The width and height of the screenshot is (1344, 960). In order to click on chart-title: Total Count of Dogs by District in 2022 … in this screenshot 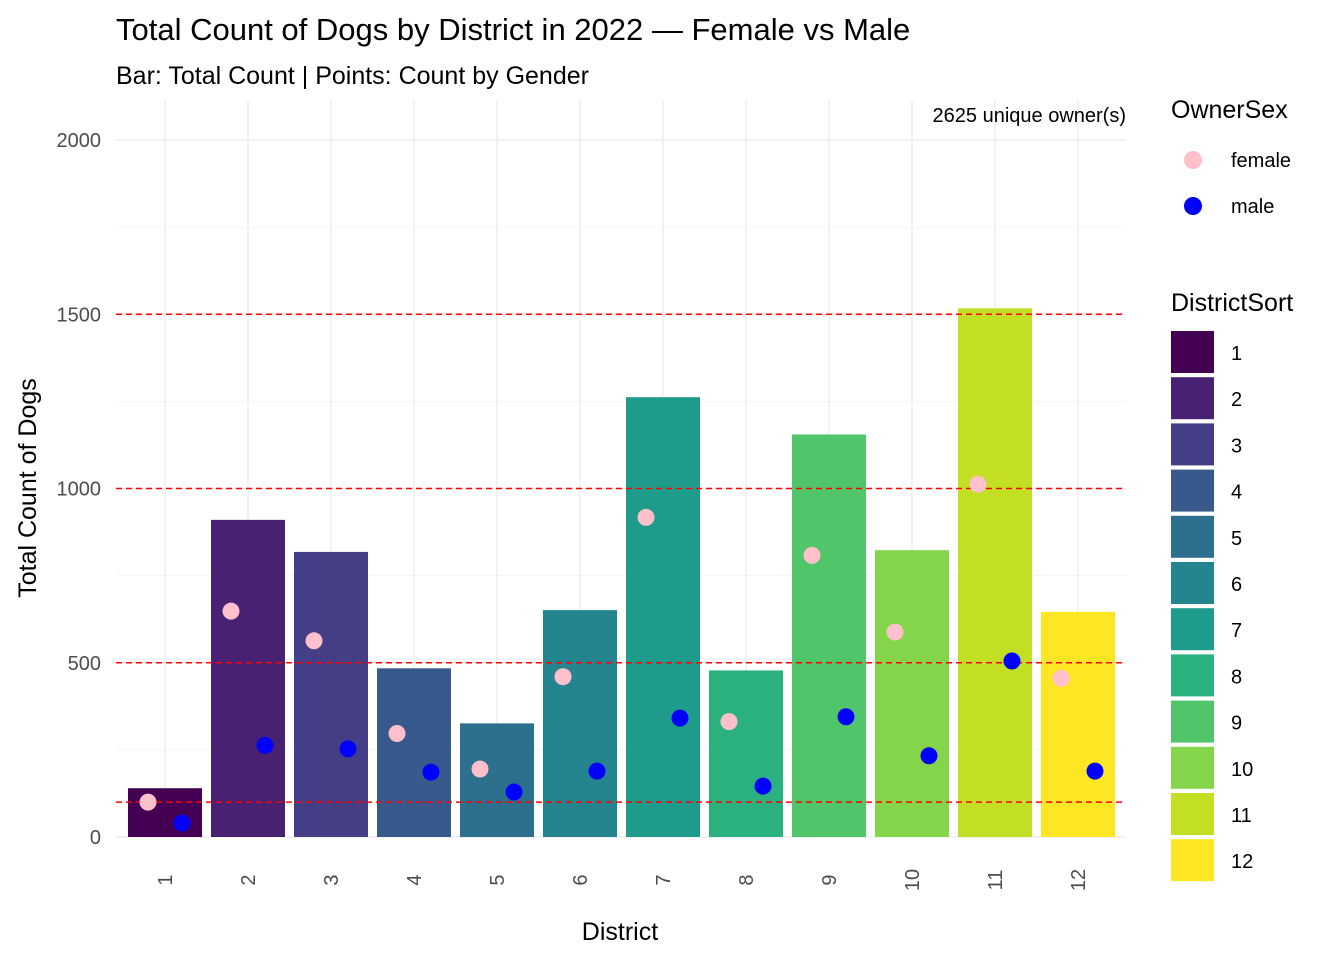, I will do `click(513, 29)`.